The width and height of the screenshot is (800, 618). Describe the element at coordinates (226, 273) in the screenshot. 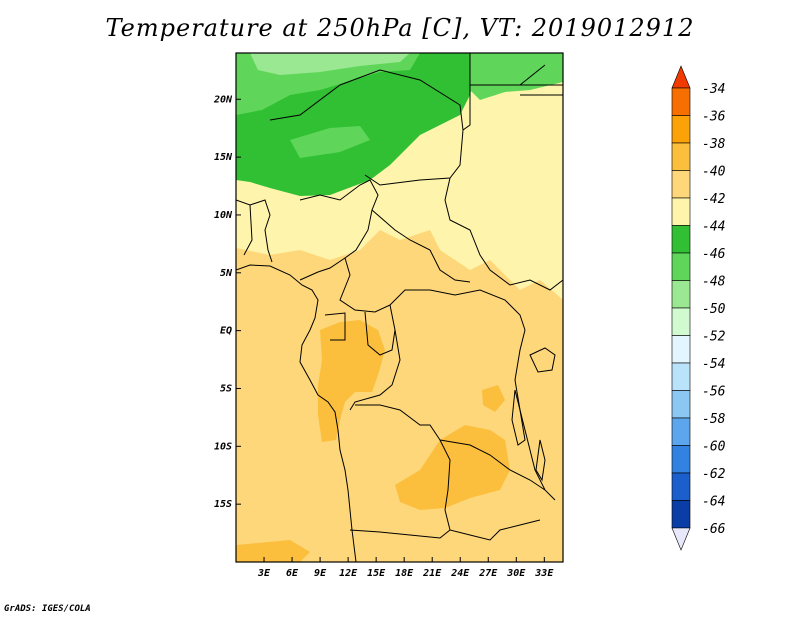

I see `lat-tick-label: 5N` at that location.